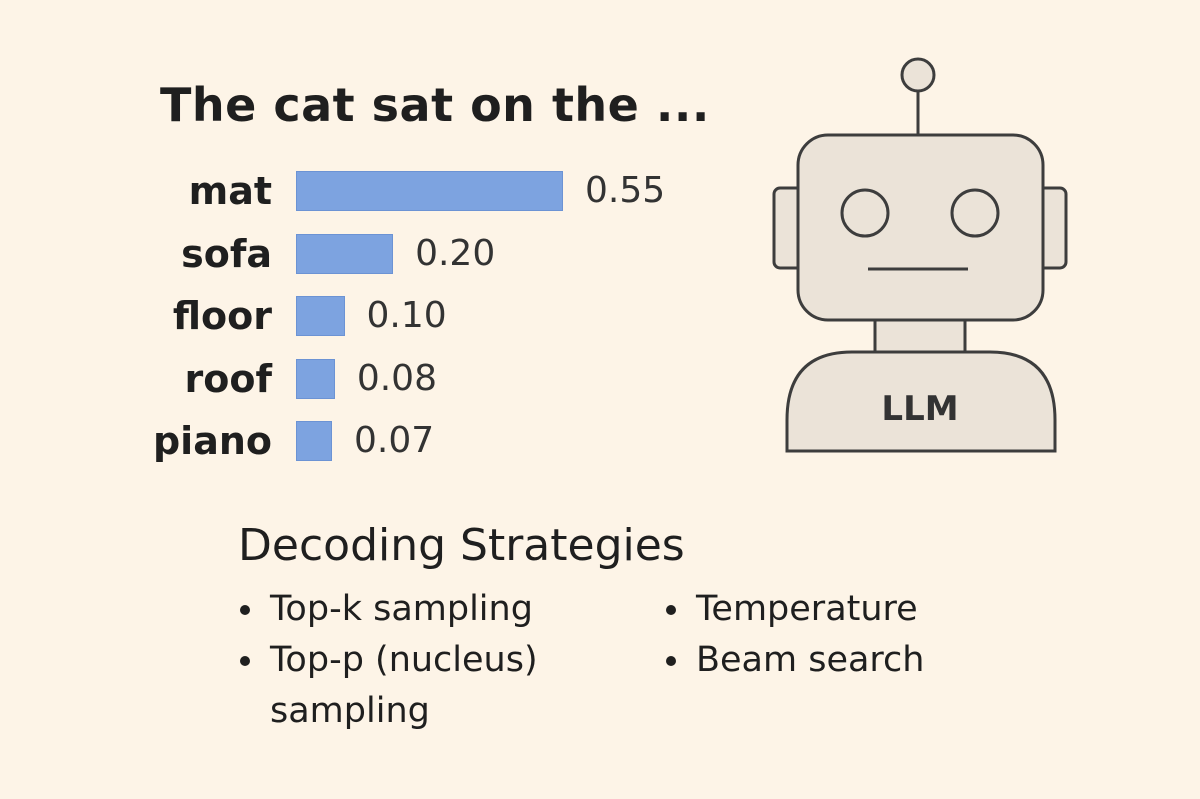 This screenshot has height=799, width=1200. I want to click on section-title: Decoding Strategies, so click(461, 545).